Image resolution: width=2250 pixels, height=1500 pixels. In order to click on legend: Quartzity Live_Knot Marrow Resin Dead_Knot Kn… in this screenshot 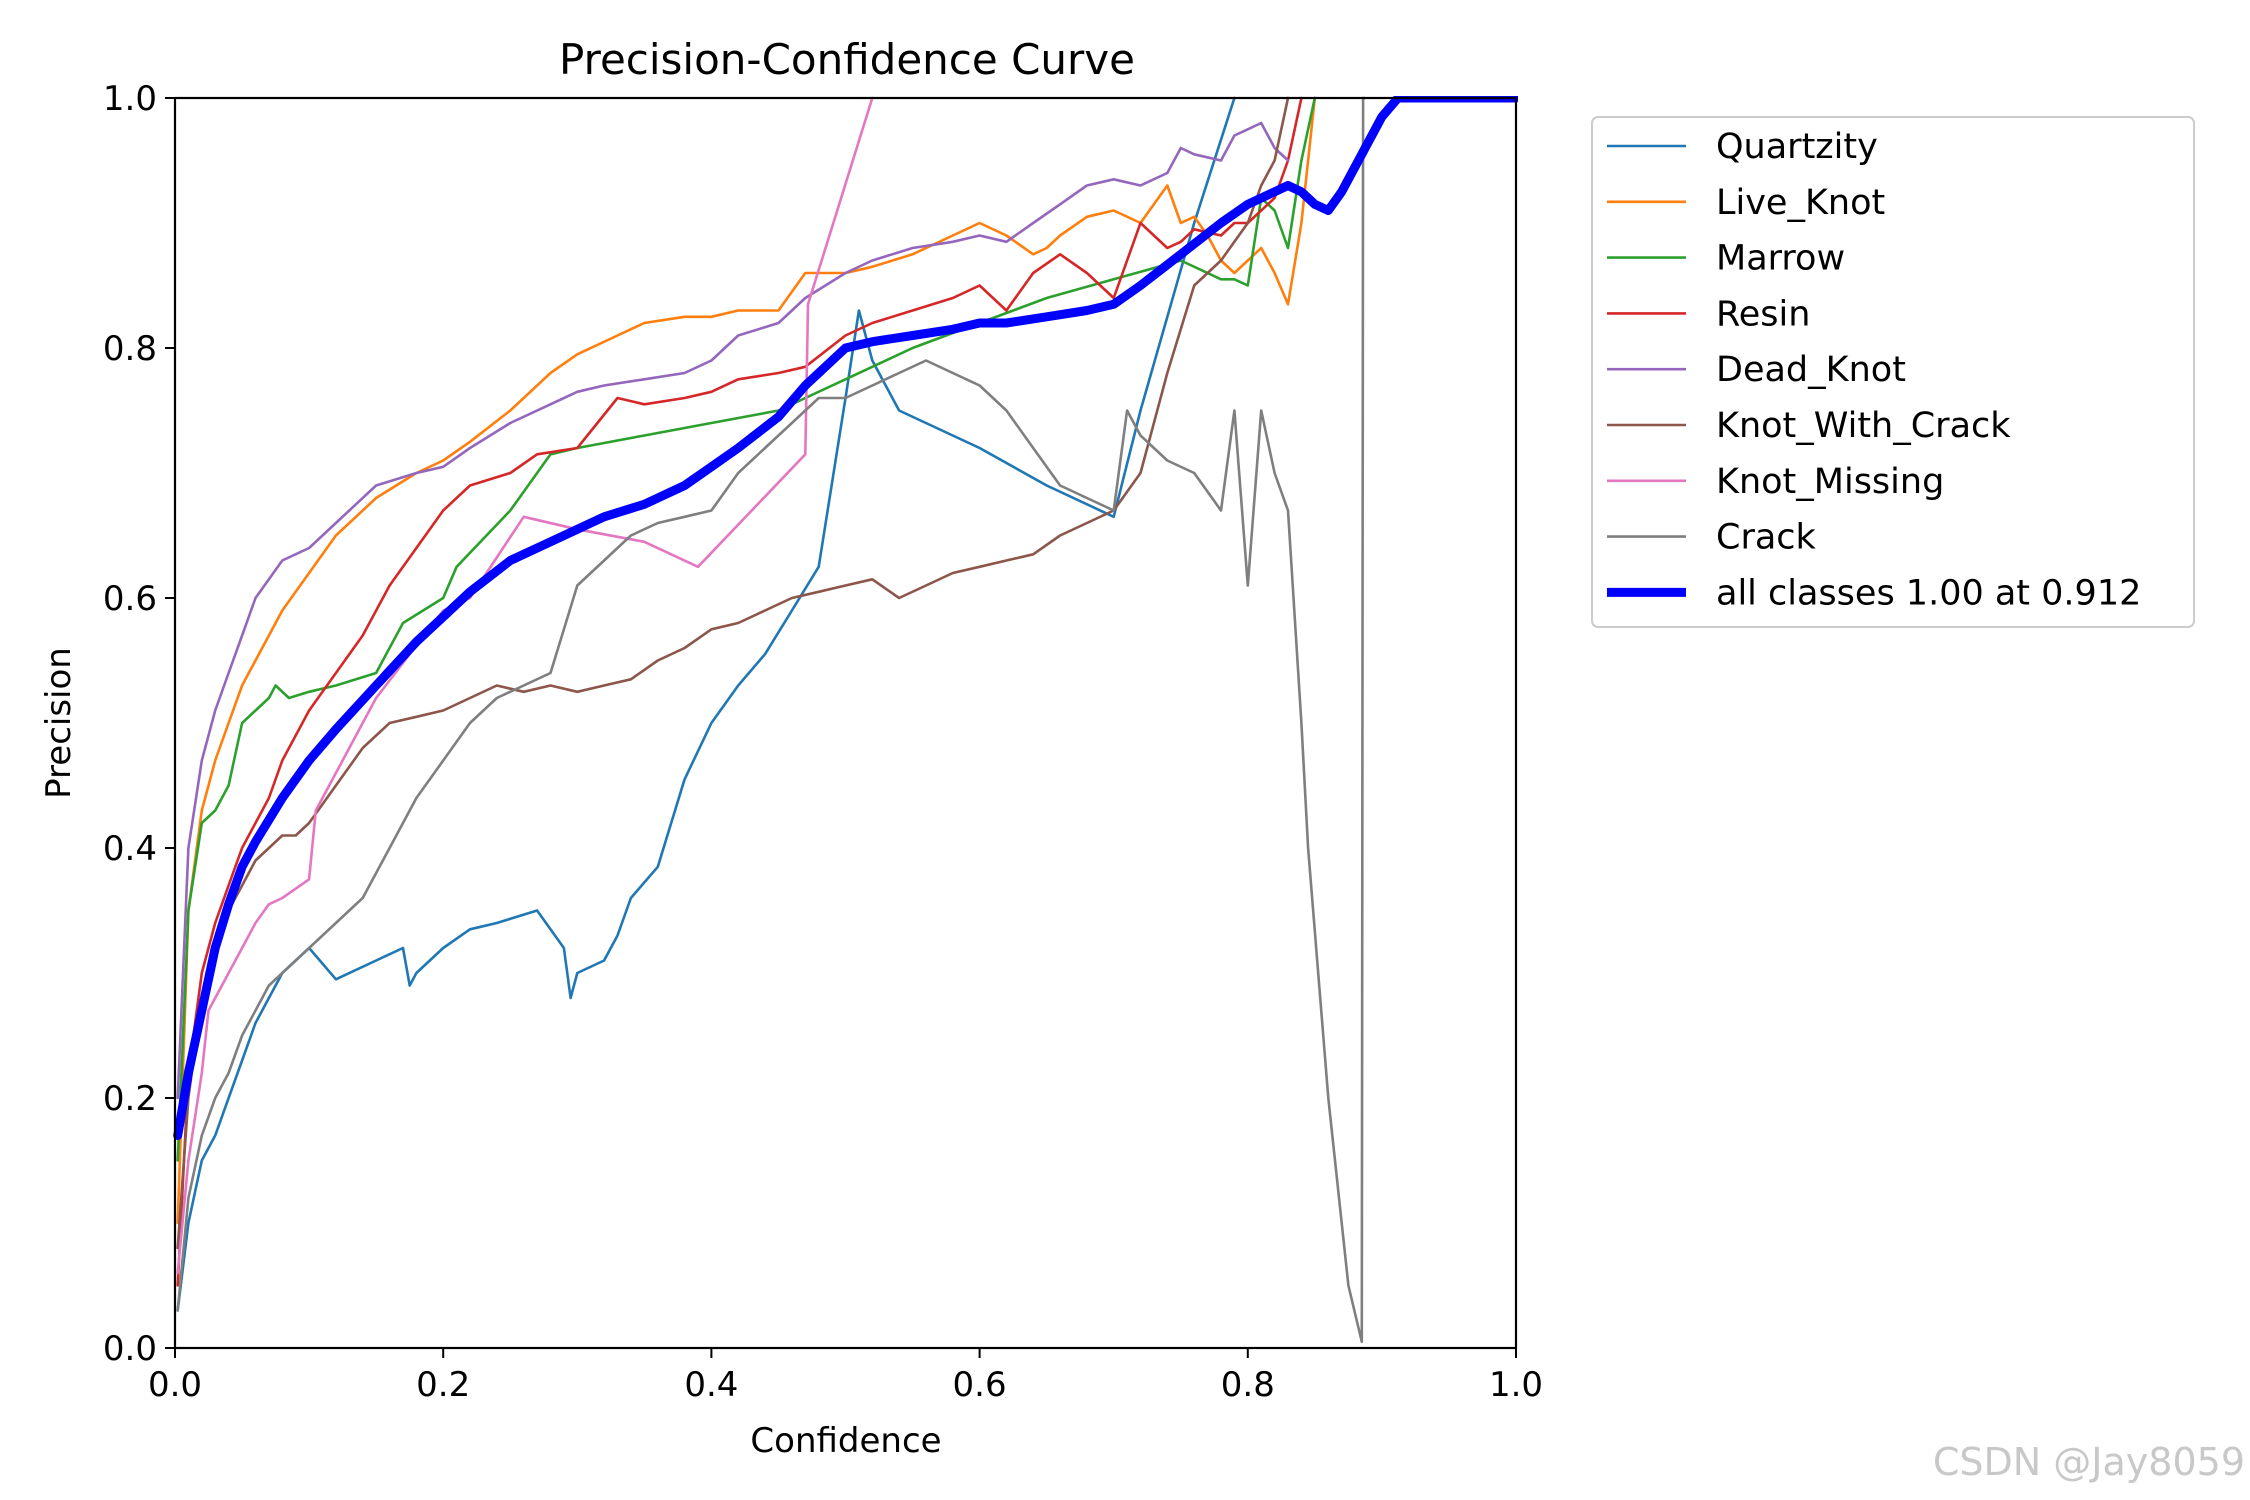, I will do `click(1893, 372)`.